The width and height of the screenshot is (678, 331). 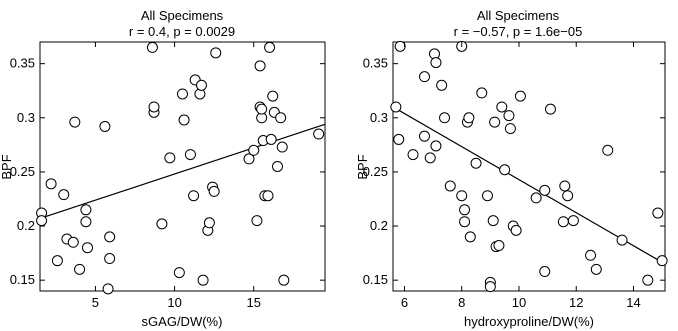 What do you see at coordinates (404, 302) in the screenshot?
I see `x-tick-label: 6` at bounding box center [404, 302].